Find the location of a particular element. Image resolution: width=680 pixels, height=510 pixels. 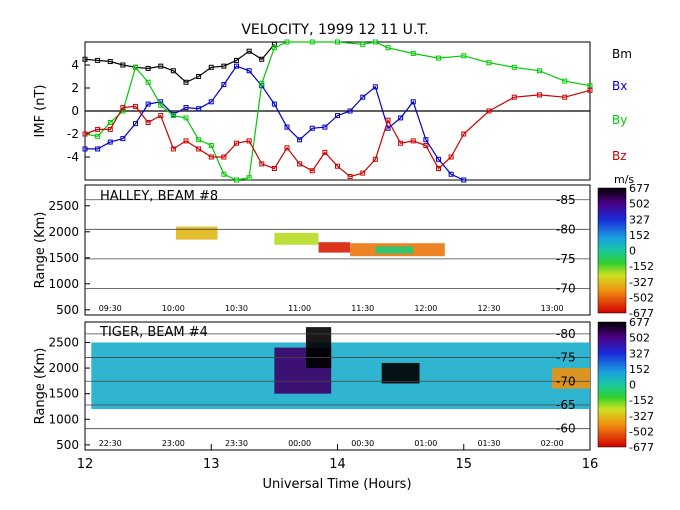

legend-bm: Bm is located at coordinates (622, 54).